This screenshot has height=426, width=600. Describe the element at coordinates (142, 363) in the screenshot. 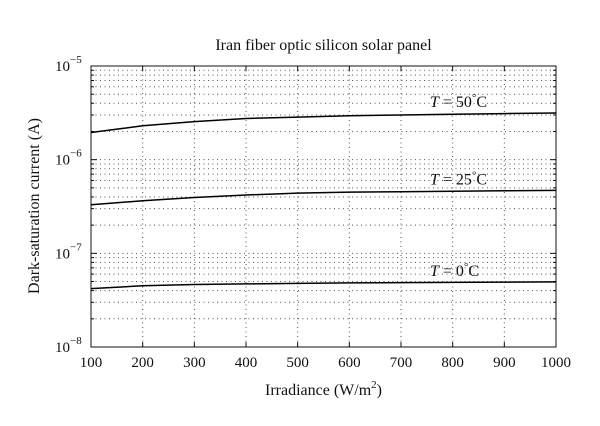

I see `x-tick-label: 200` at that location.